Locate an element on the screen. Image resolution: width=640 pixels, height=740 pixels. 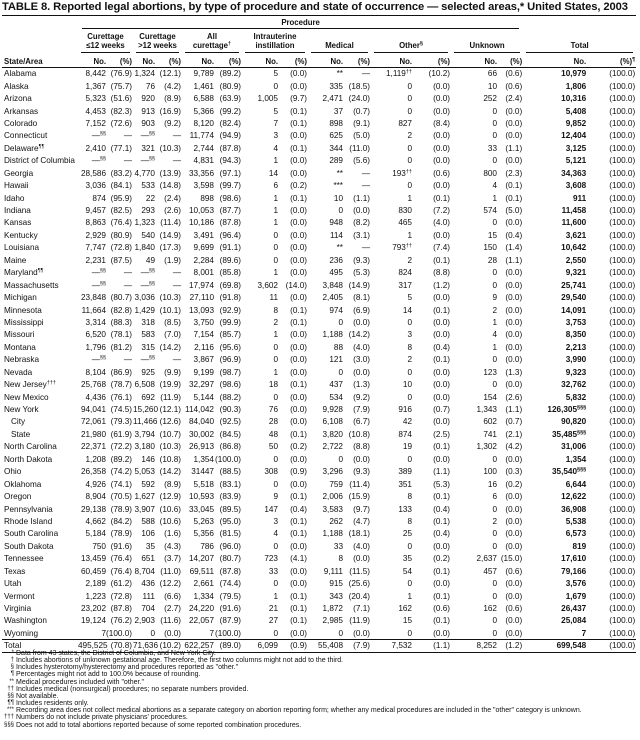
count-cell: 920 is located at coordinates (148, 99).